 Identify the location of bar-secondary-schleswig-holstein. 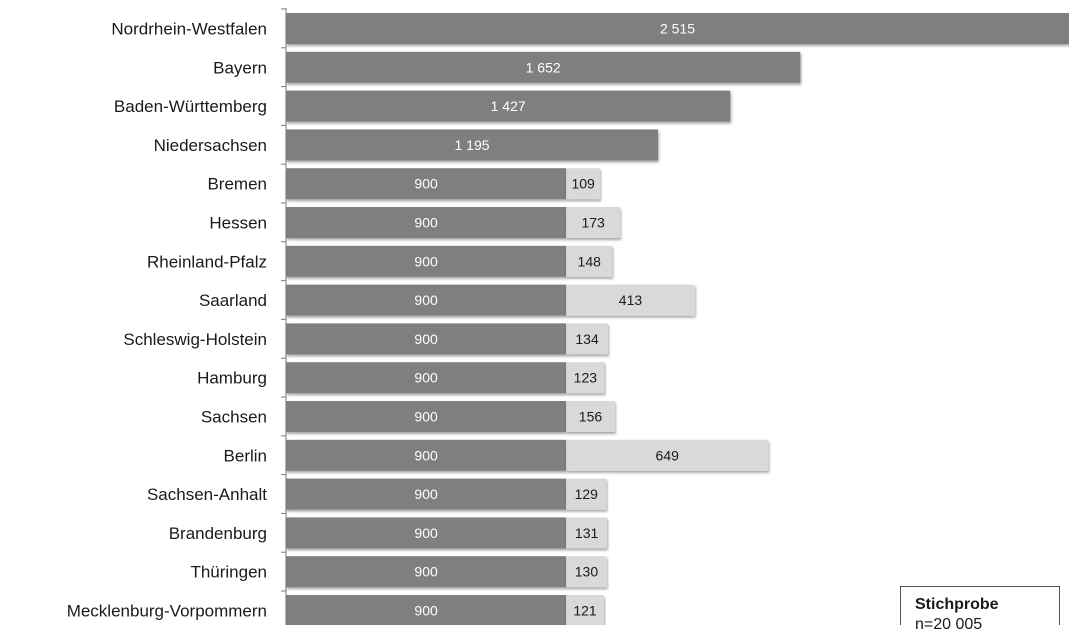
(587, 339).